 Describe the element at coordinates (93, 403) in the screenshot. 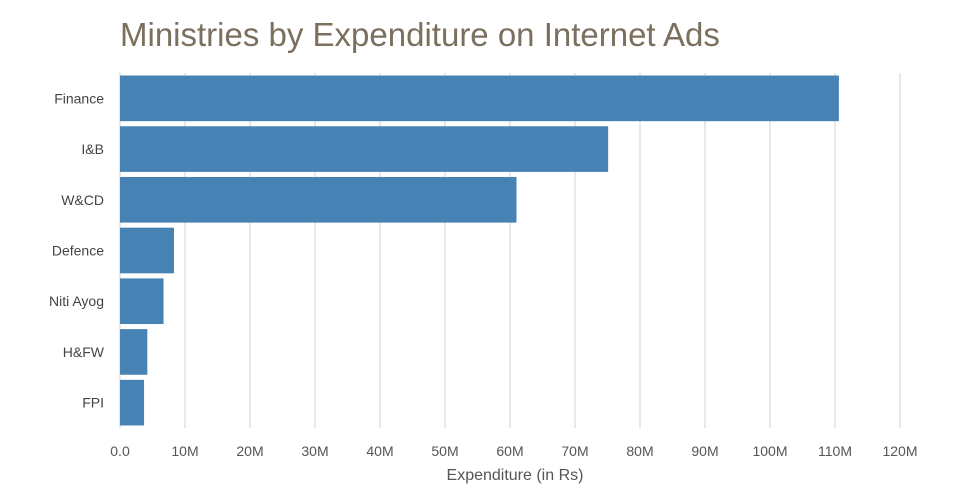

I see `category-label: FPI` at that location.